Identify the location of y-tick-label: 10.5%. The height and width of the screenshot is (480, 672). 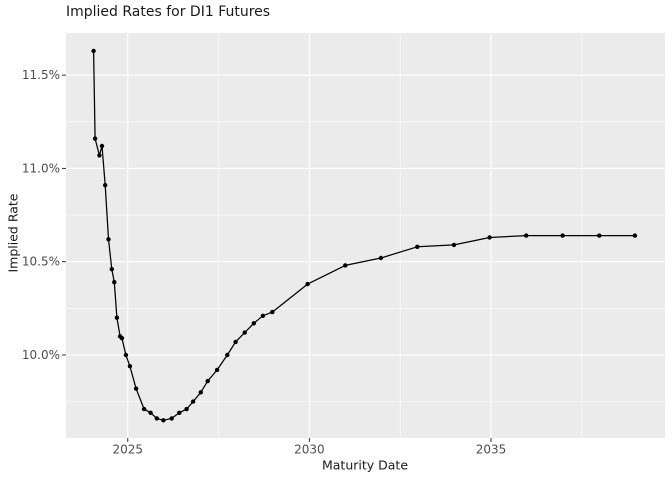
(41, 262).